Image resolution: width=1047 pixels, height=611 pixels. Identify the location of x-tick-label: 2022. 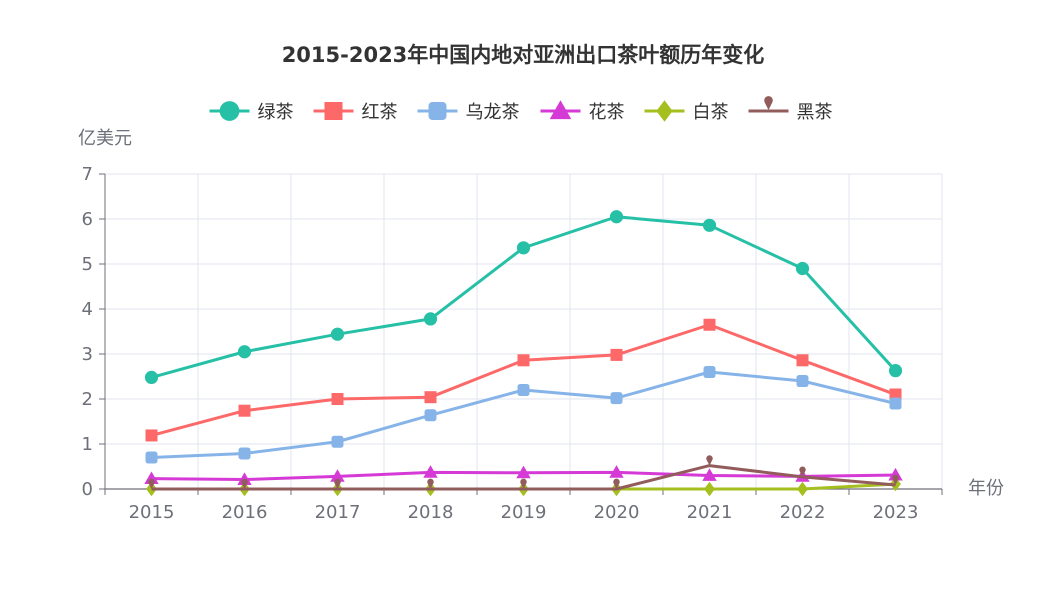
(803, 512).